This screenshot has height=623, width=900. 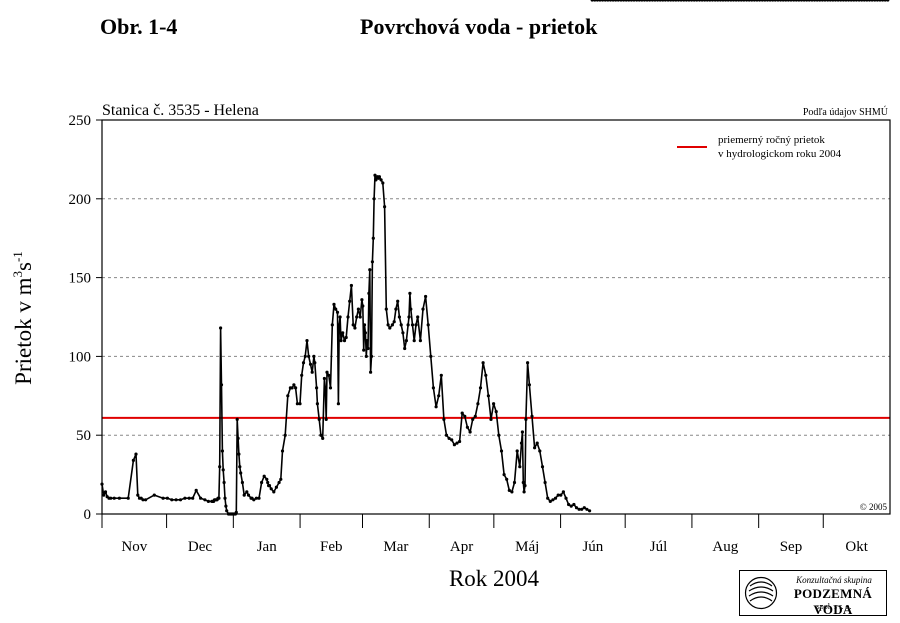 I want to click on x-month-label-Jan: Jan, so click(x=267, y=547).